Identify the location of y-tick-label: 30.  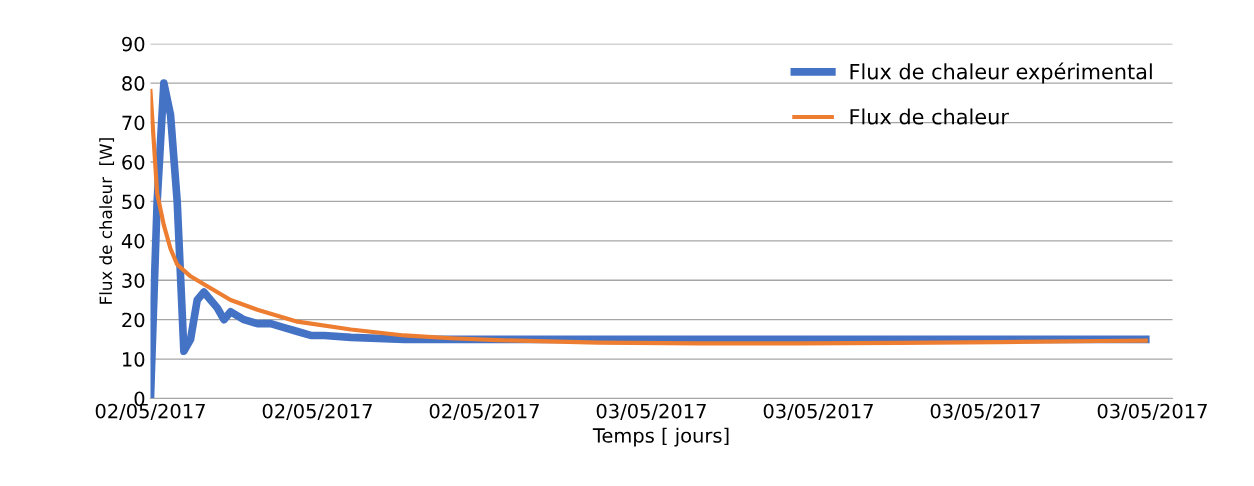
(133, 280).